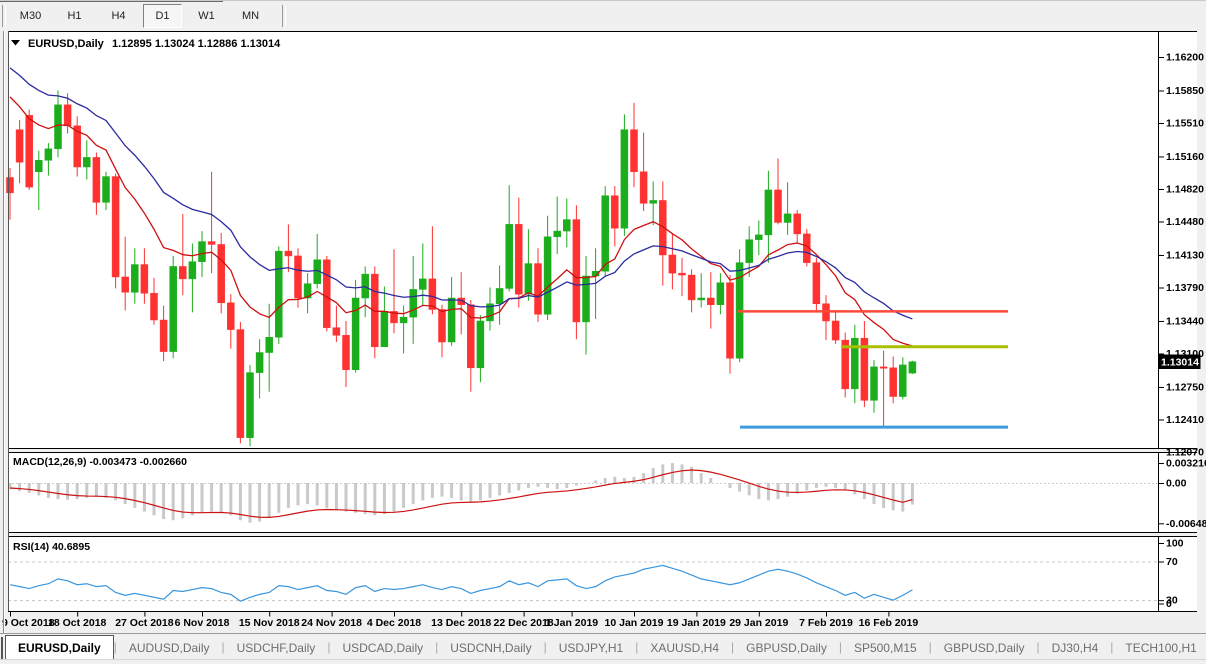  I want to click on svg-text: 10 Jan 2019, so click(634, 623).